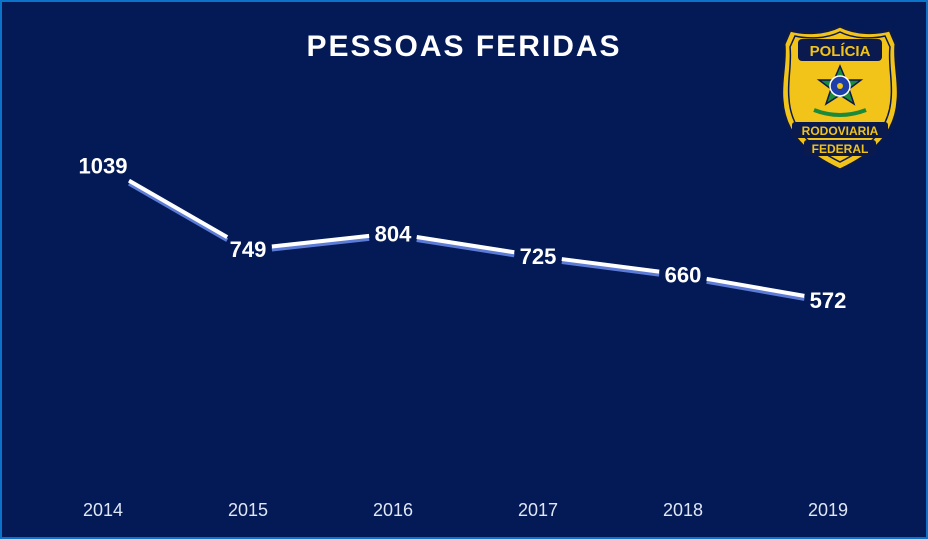 The width and height of the screenshot is (928, 539). What do you see at coordinates (840, 149) in the screenshot?
I see `badge-bottom-text: FEDERAL` at bounding box center [840, 149].